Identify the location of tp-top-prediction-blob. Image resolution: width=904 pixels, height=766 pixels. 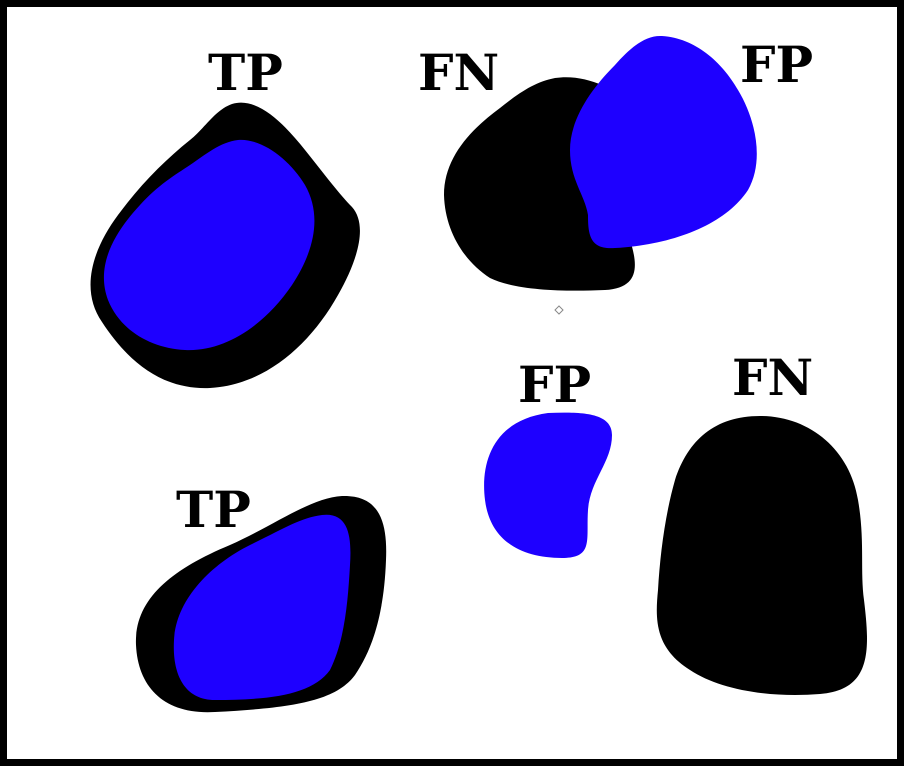
(209, 245).